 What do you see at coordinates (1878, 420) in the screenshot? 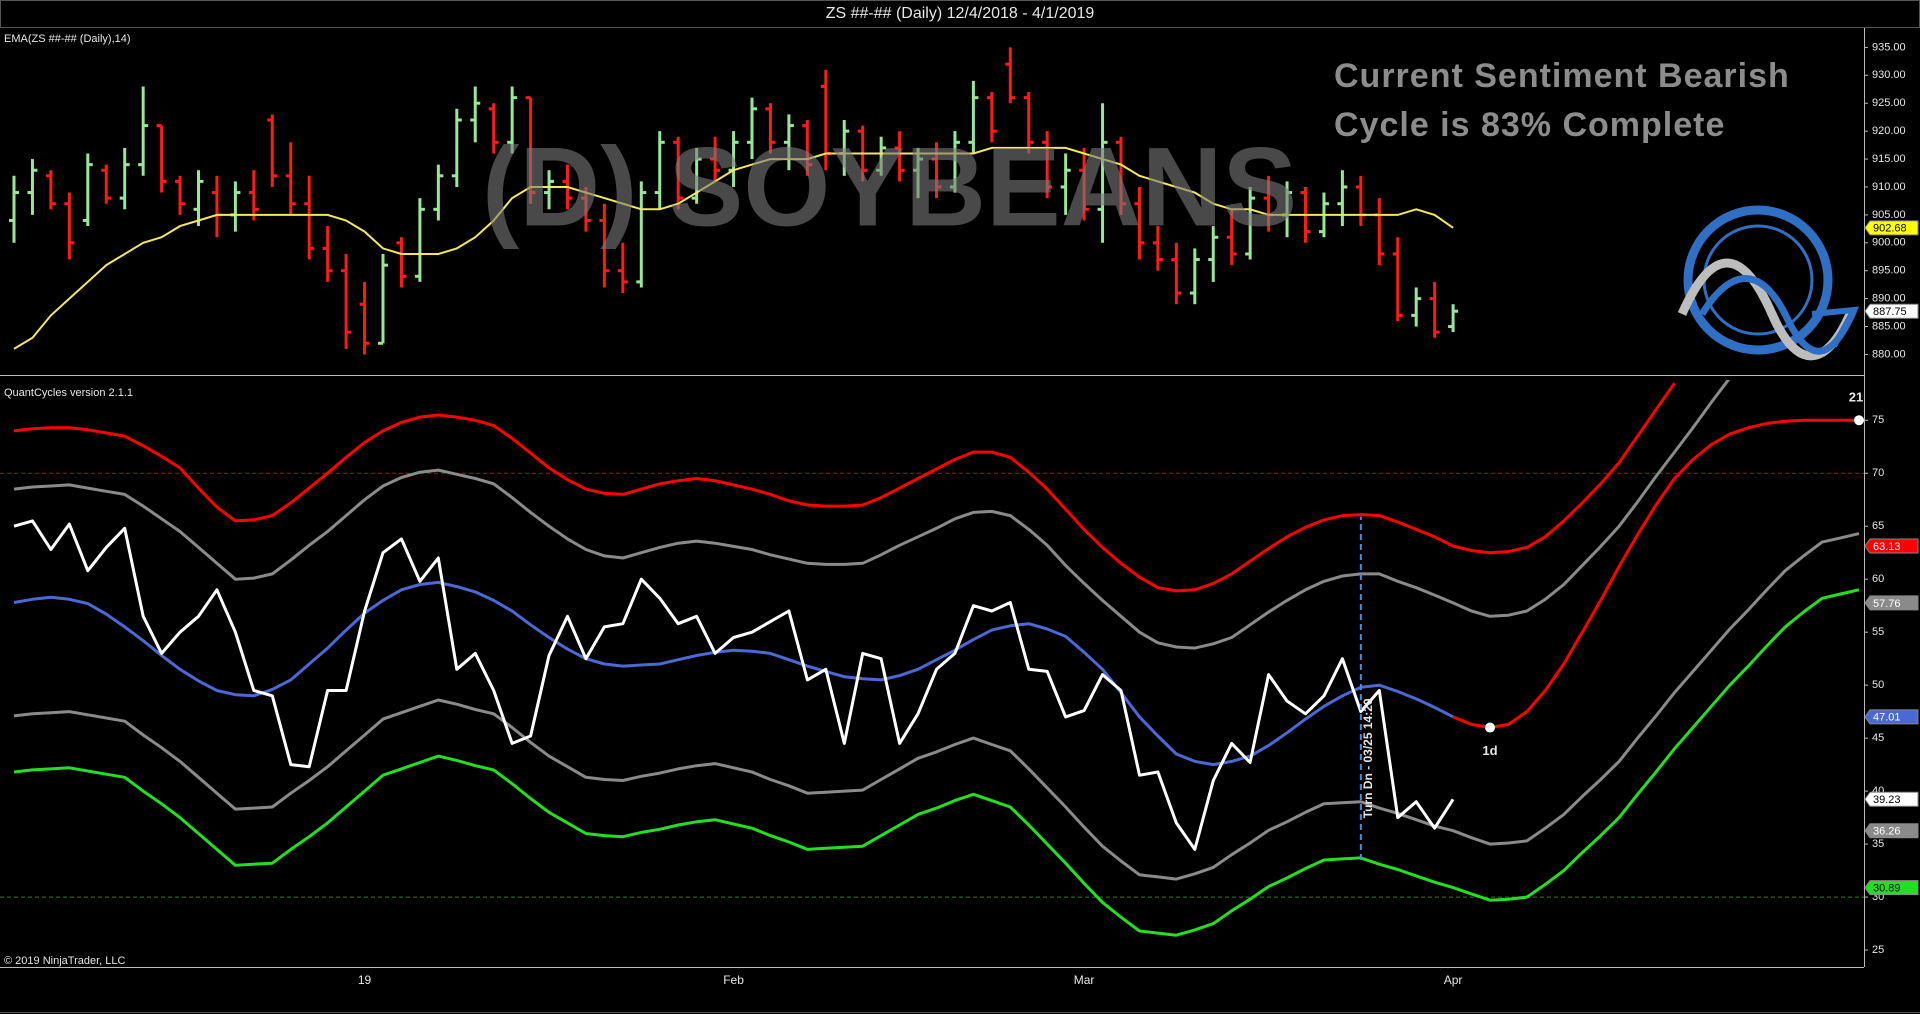
I see `y-tick-label: 75` at bounding box center [1878, 420].